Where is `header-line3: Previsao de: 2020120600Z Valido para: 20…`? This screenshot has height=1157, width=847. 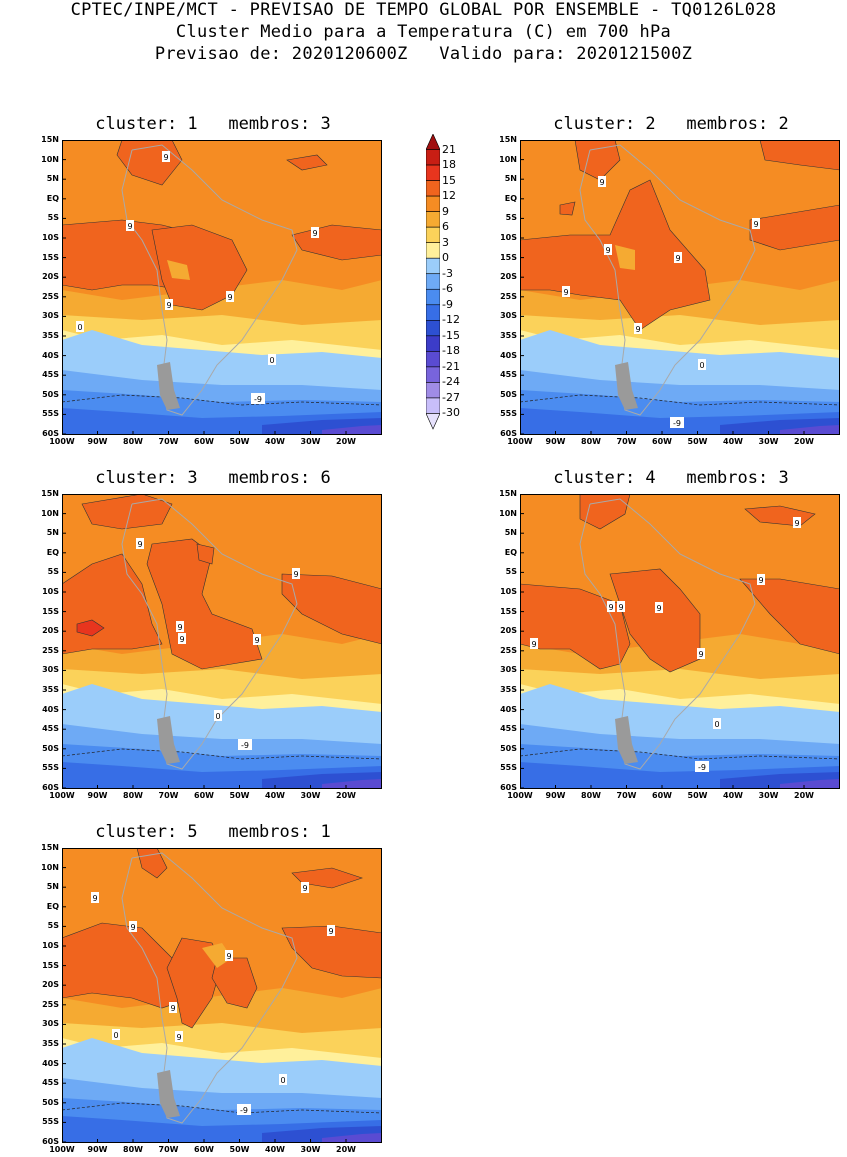 header-line3: Previsao de: 2020120600Z Valido para: 20… is located at coordinates (423, 54).